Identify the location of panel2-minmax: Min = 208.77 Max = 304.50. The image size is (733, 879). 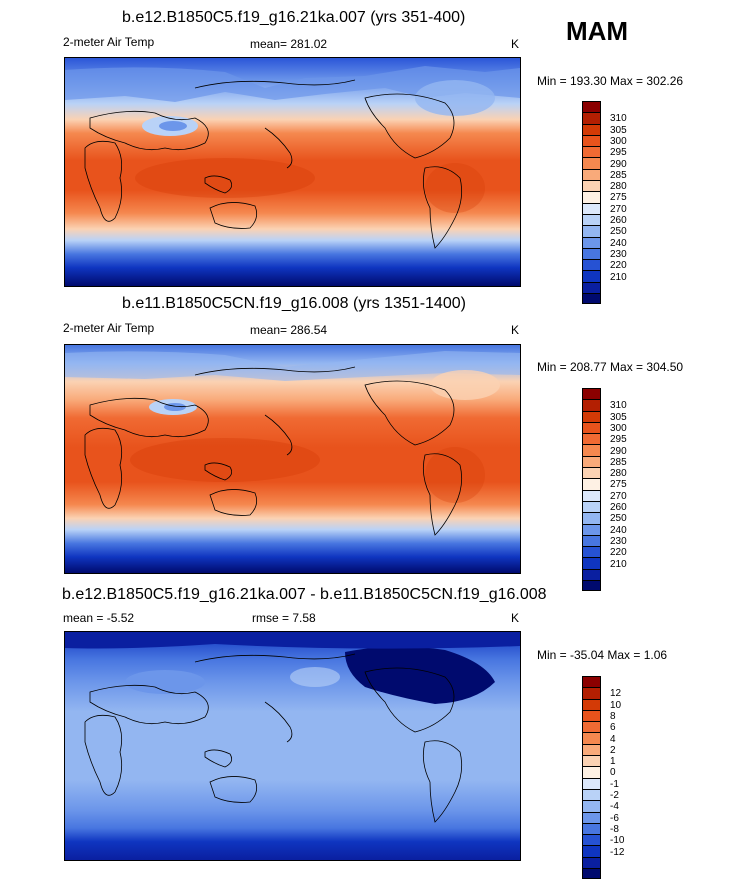
(610, 367).